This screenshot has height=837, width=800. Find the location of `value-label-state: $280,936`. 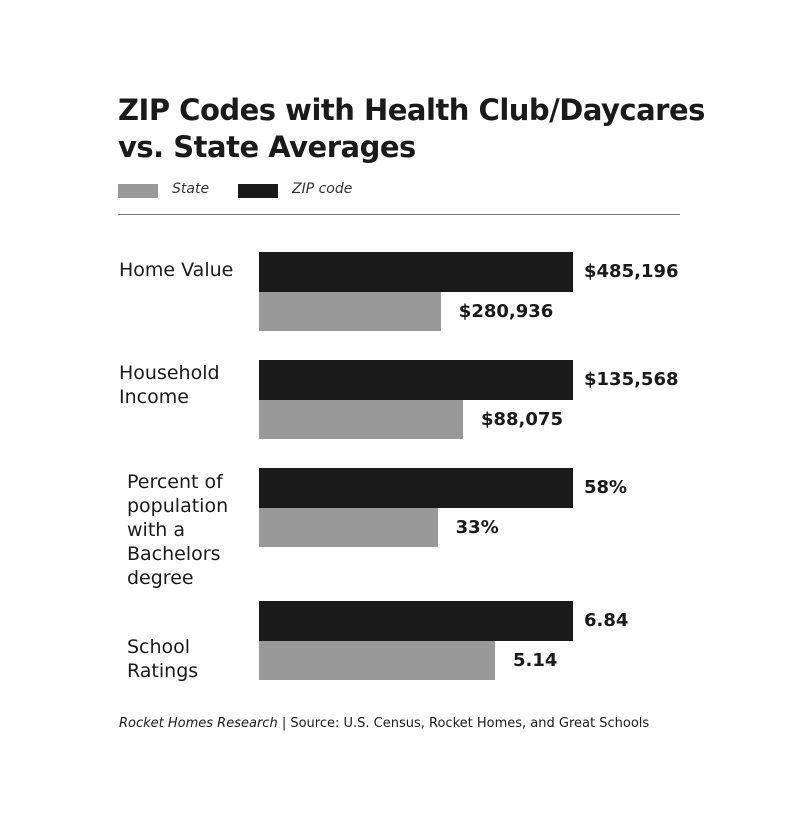

value-label-state: $280,936 is located at coordinates (506, 311).